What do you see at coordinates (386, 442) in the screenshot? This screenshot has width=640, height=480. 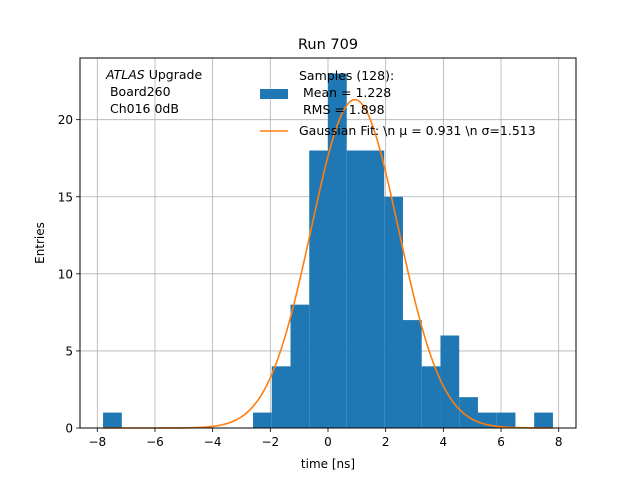 I see `x-tick-label: 2` at bounding box center [386, 442].